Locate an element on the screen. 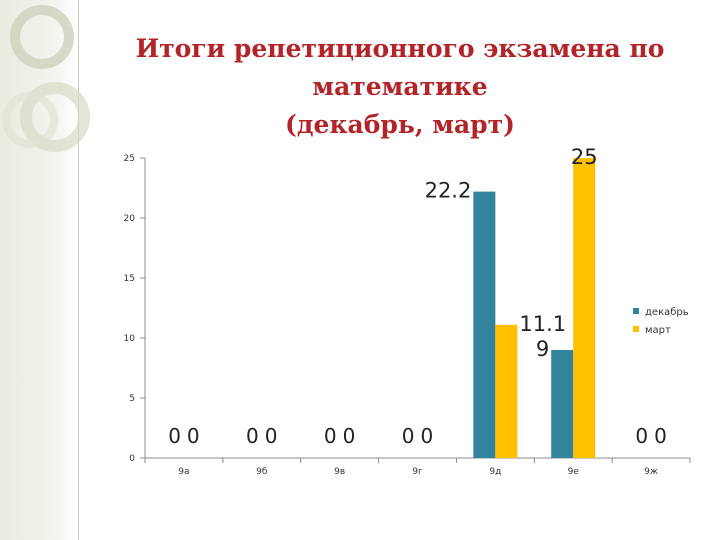  x-tick-label: 9ж is located at coordinates (651, 472).